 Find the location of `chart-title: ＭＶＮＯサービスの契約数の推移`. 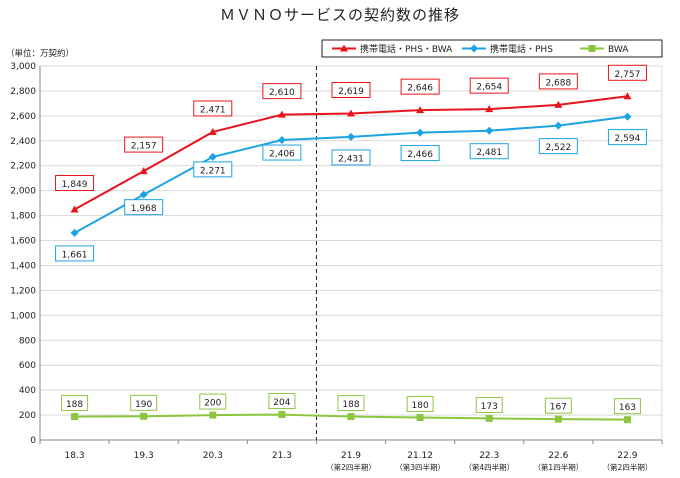

chart-title: ＭＶＮＯサービスの契約数の推移 is located at coordinates (340, 15).